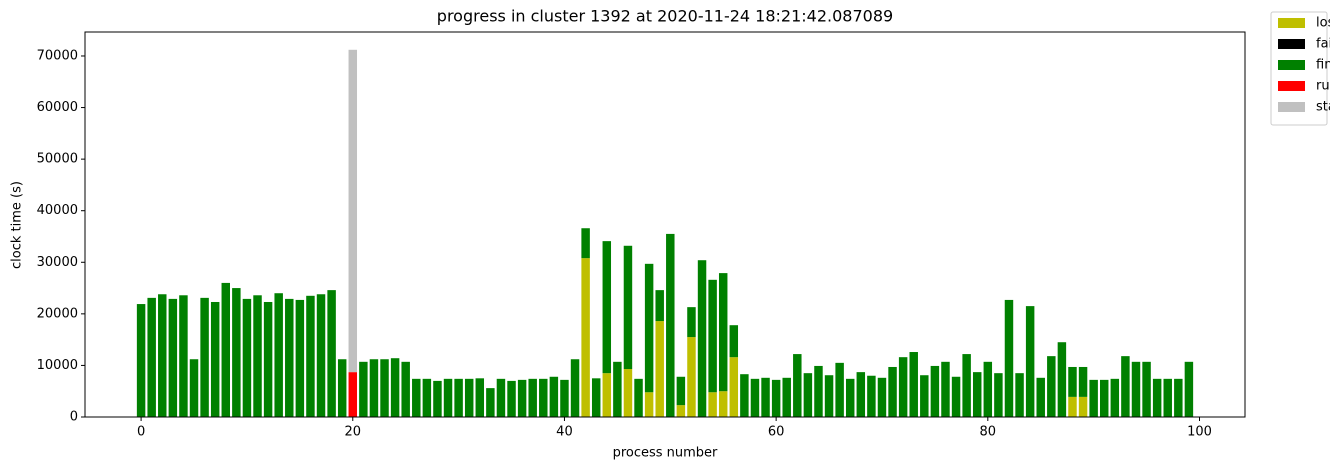 The height and width of the screenshot is (470, 1330). I want to click on legend-label: failed, so click(1323, 44).